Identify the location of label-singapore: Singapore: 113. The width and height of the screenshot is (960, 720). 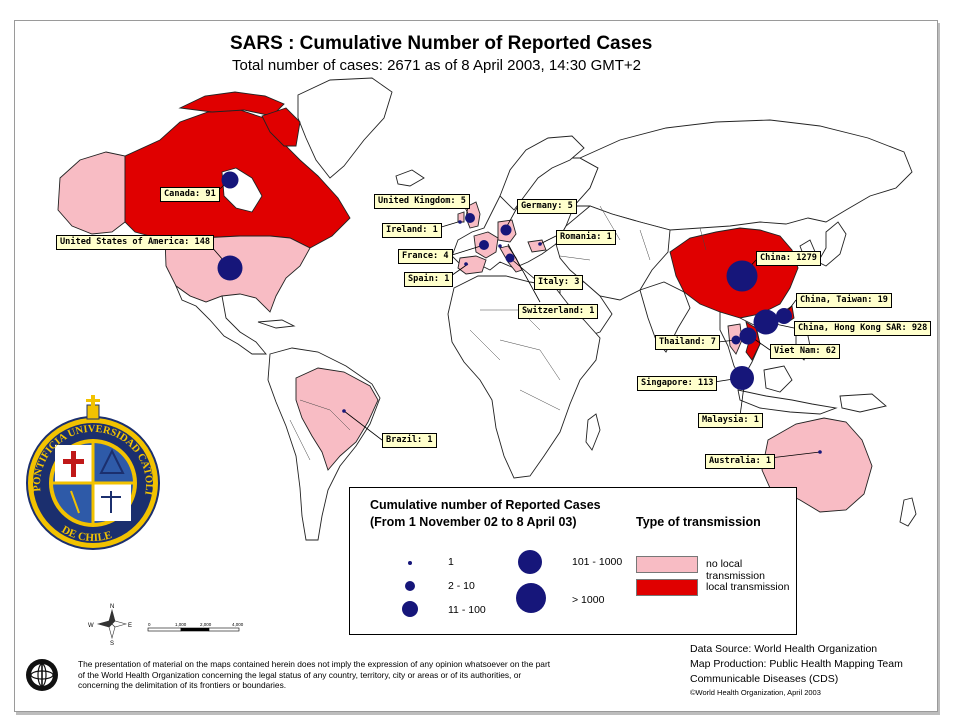
(677, 383).